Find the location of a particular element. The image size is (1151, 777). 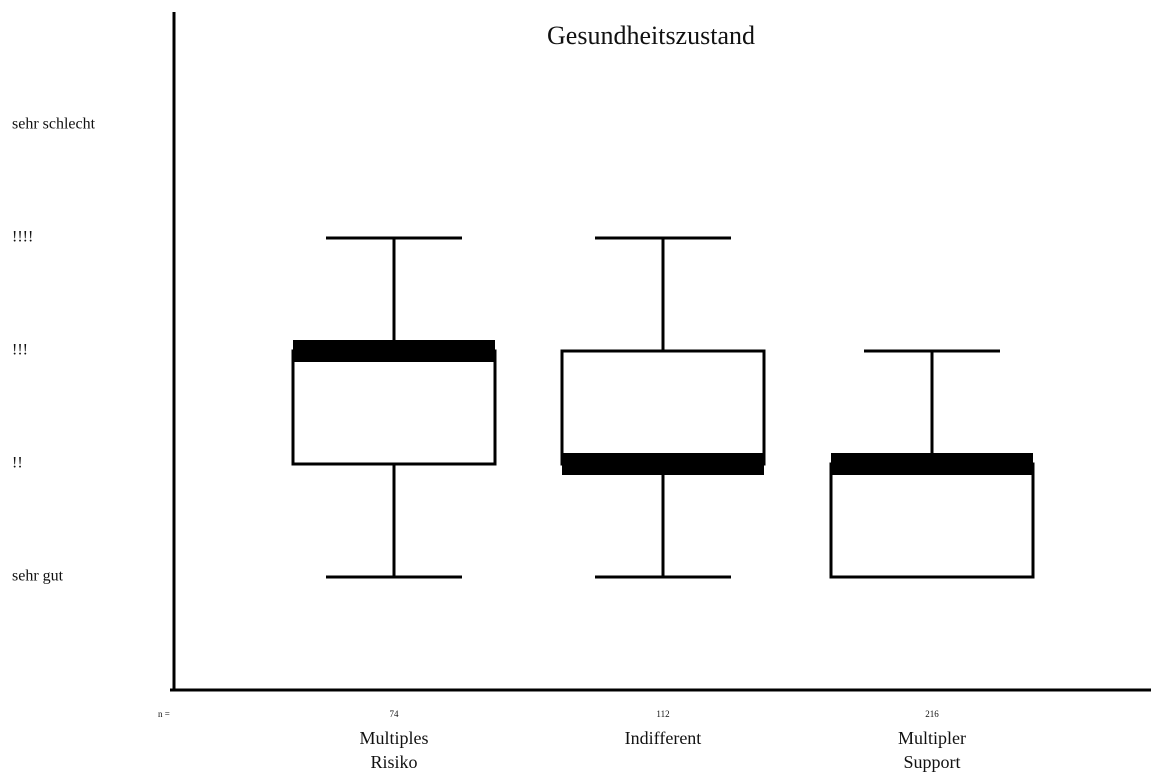

y-tick-label: !!!! is located at coordinates (22, 237).